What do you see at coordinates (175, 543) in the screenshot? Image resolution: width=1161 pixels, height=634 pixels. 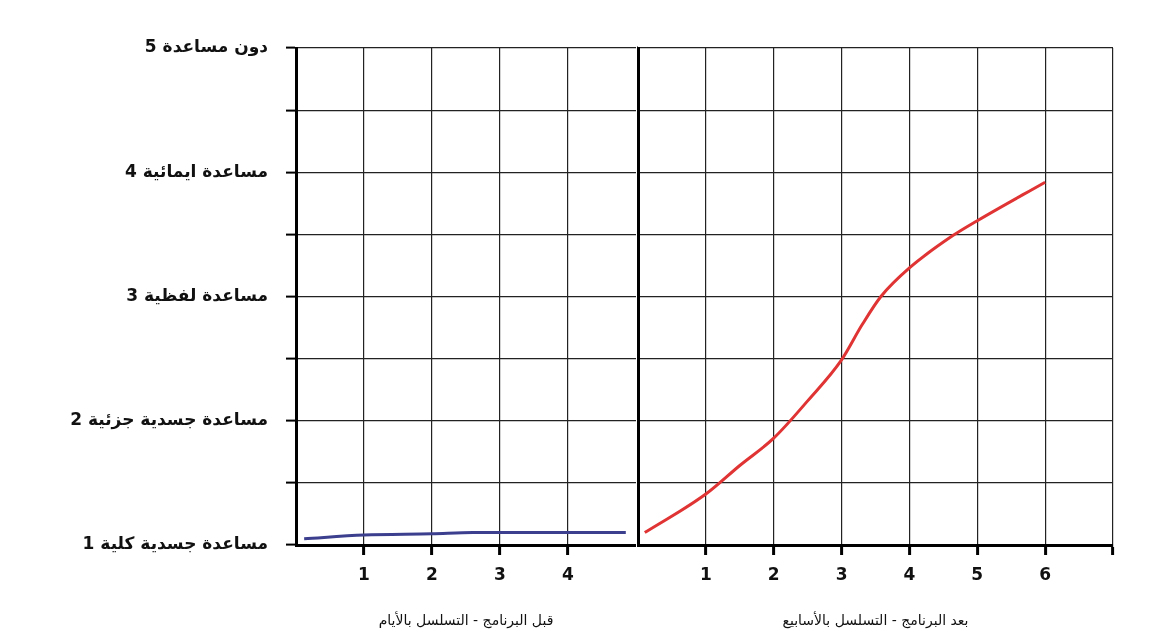 I see `y-tick-label: 1 مساعدة جسدية كلية` at bounding box center [175, 543].